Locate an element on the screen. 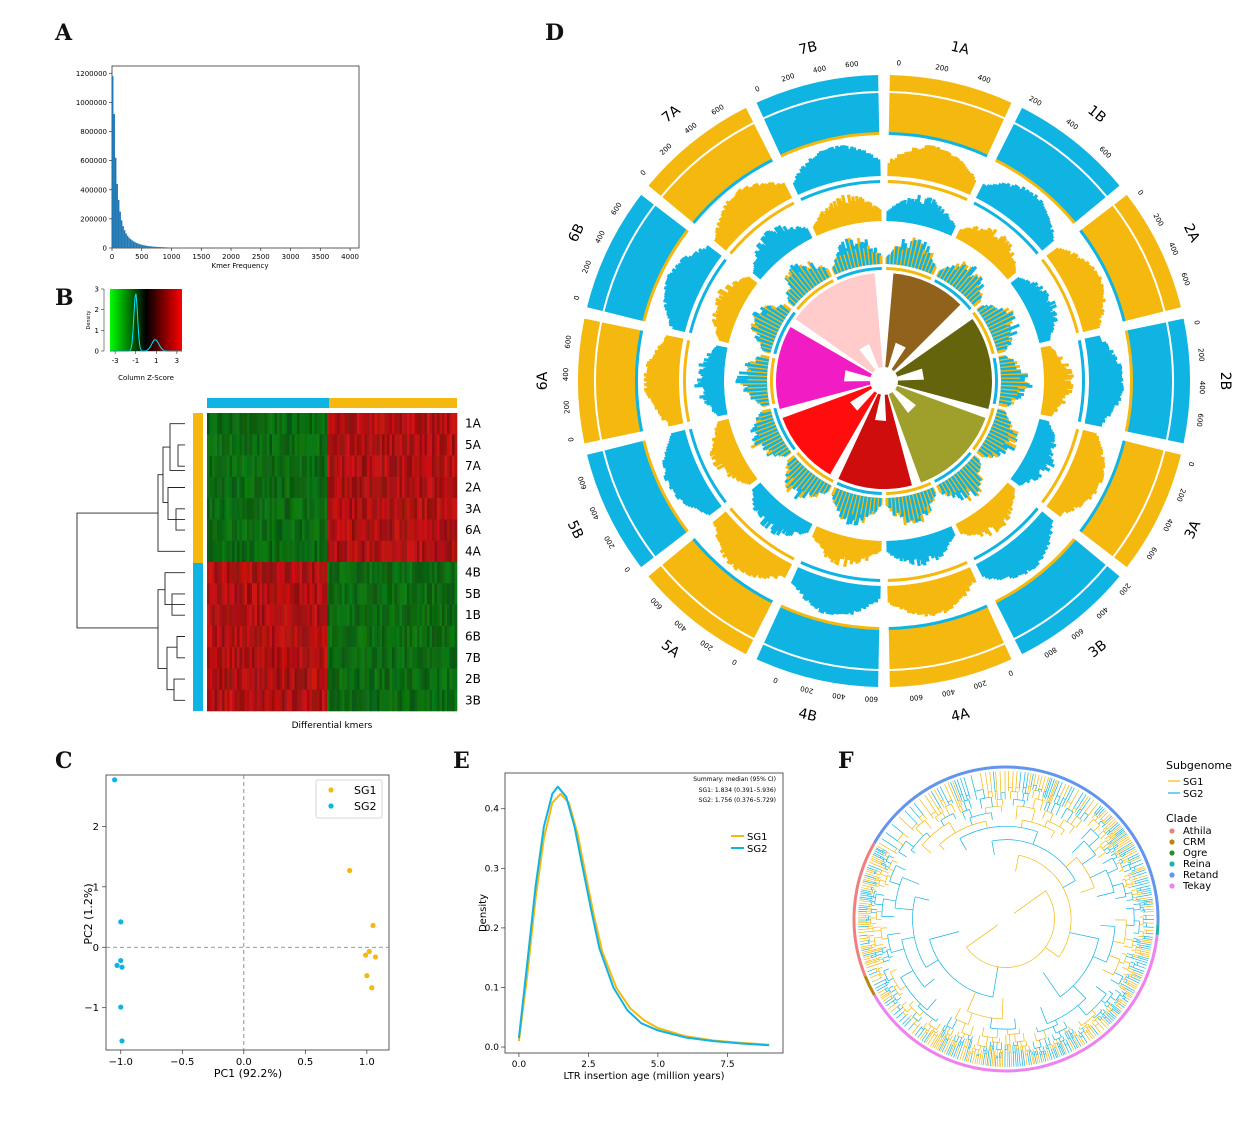 Image resolution: width=1244 pixels, height=1123 pixels. ltr-density-ticks: 0.0 2.5 5.0 7.50.00.10.20.30.4 is located at coordinates (610, 937).